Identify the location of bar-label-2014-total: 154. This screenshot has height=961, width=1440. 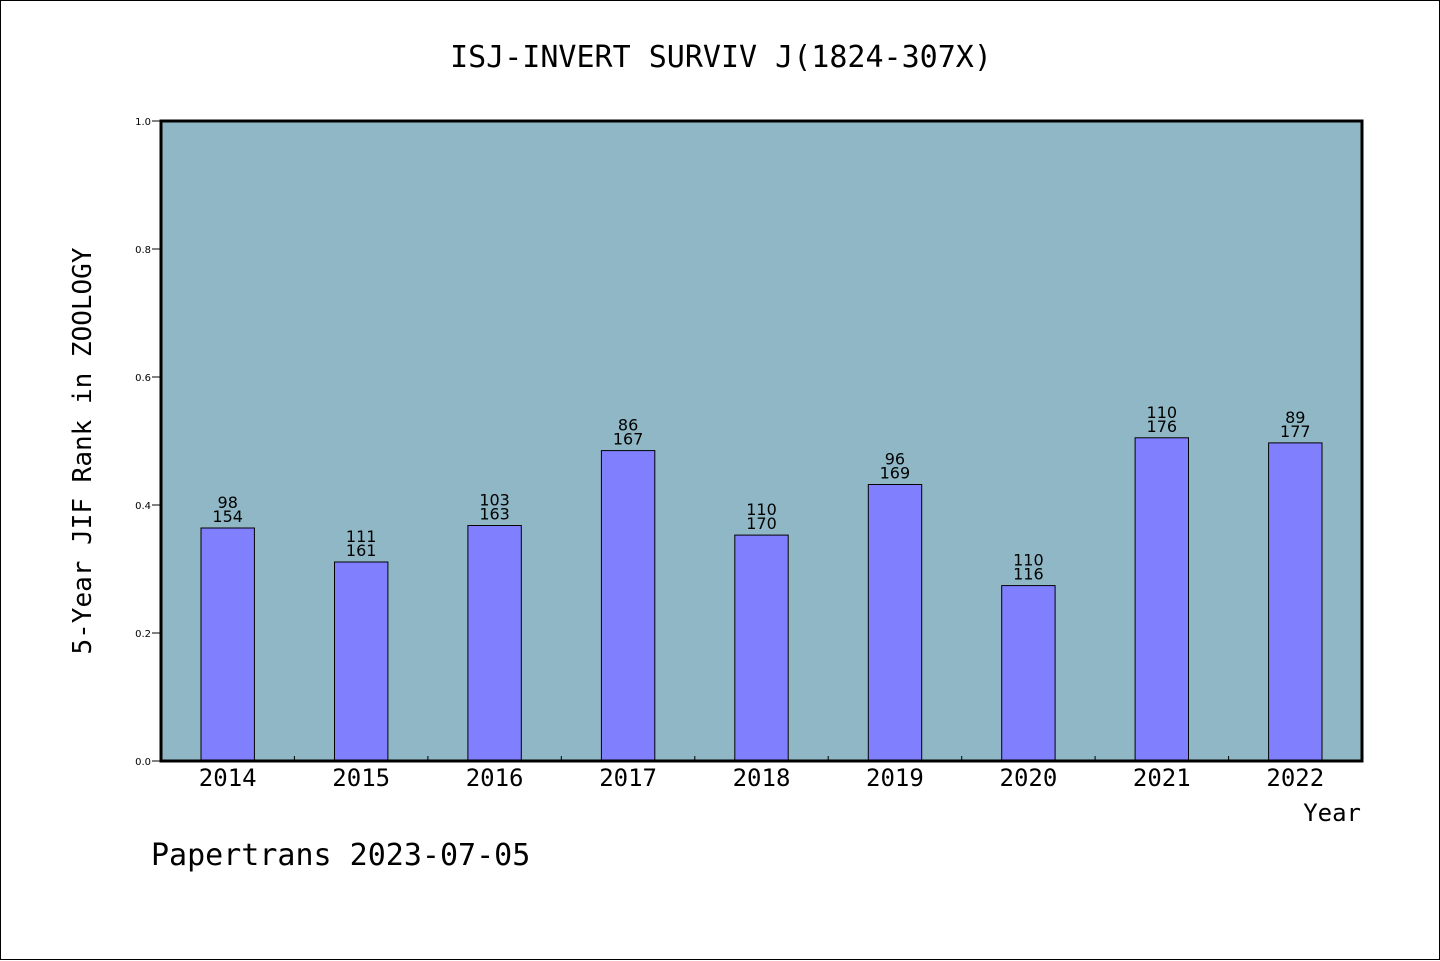
(227, 516).